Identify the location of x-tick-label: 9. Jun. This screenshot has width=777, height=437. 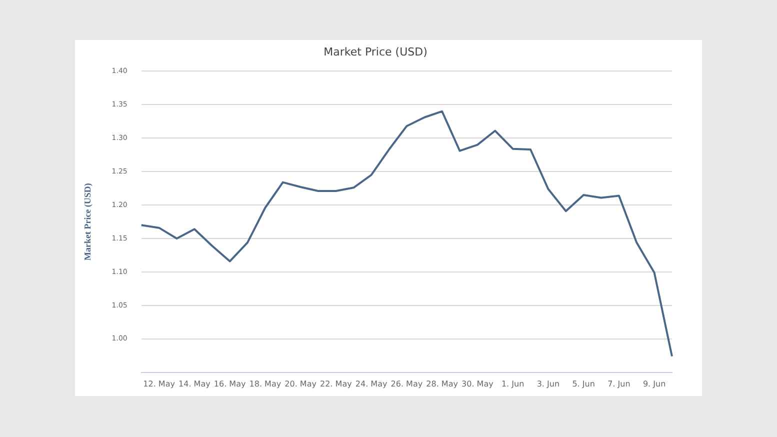
(654, 383).